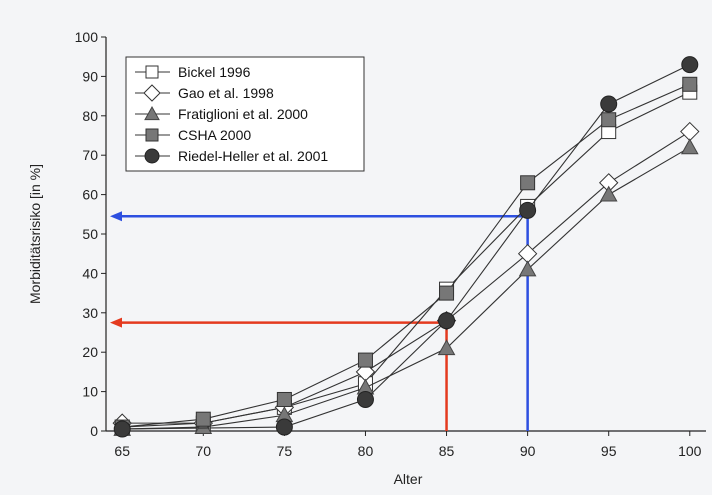  What do you see at coordinates (90, 234) in the screenshot?
I see `y-tick-label: 50` at bounding box center [90, 234].